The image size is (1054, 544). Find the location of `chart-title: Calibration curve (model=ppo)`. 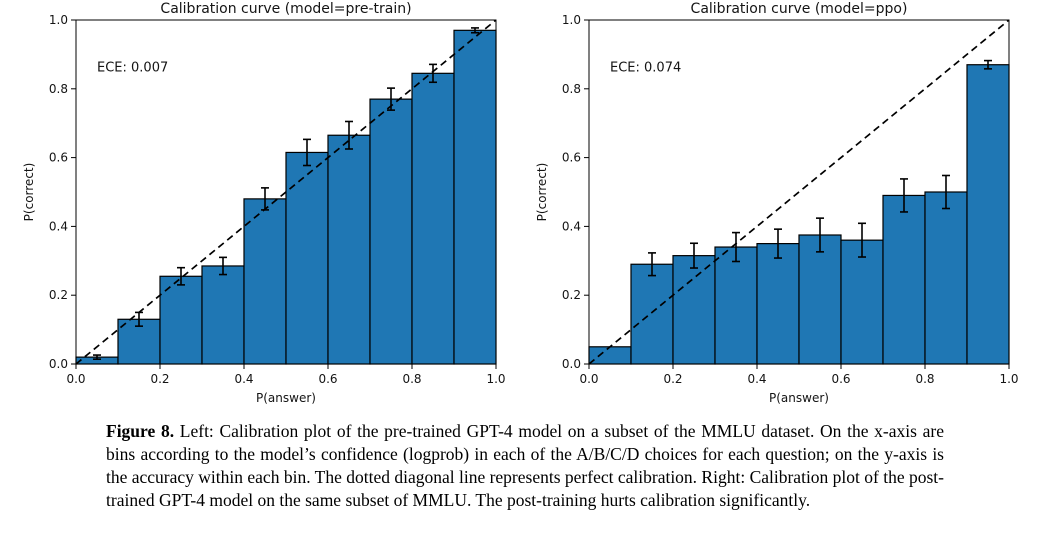

chart-title: Calibration curve (model=ppo) is located at coordinates (799, 9).